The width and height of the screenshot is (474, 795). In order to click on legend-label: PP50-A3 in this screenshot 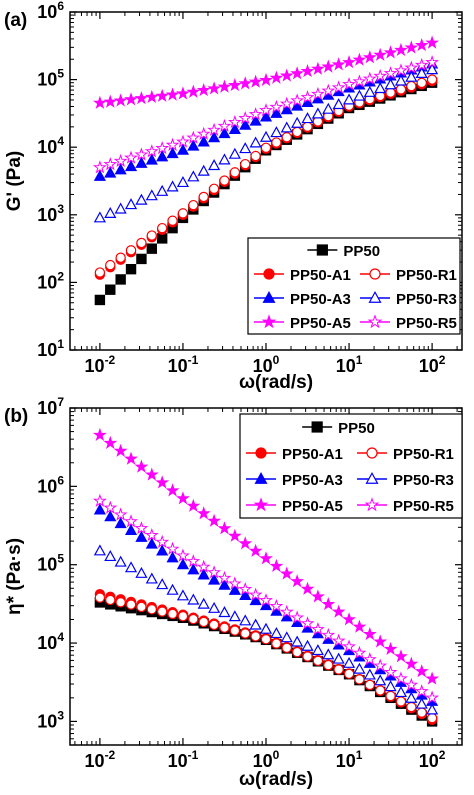, I will do `click(312, 480)`.